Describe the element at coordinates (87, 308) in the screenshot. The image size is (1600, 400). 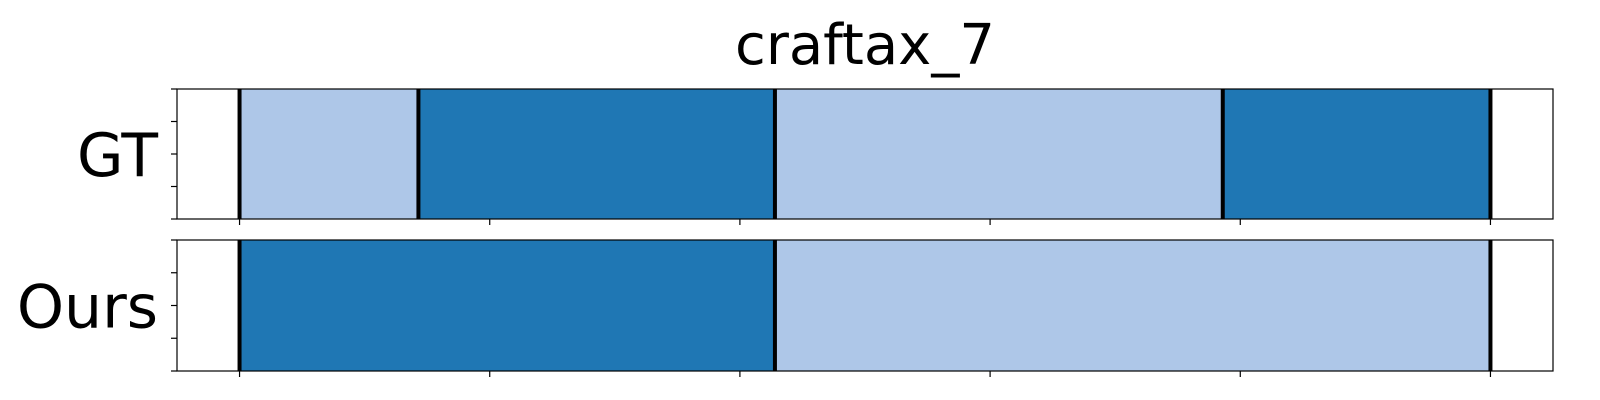
I see `row-label: Ours` at that location.